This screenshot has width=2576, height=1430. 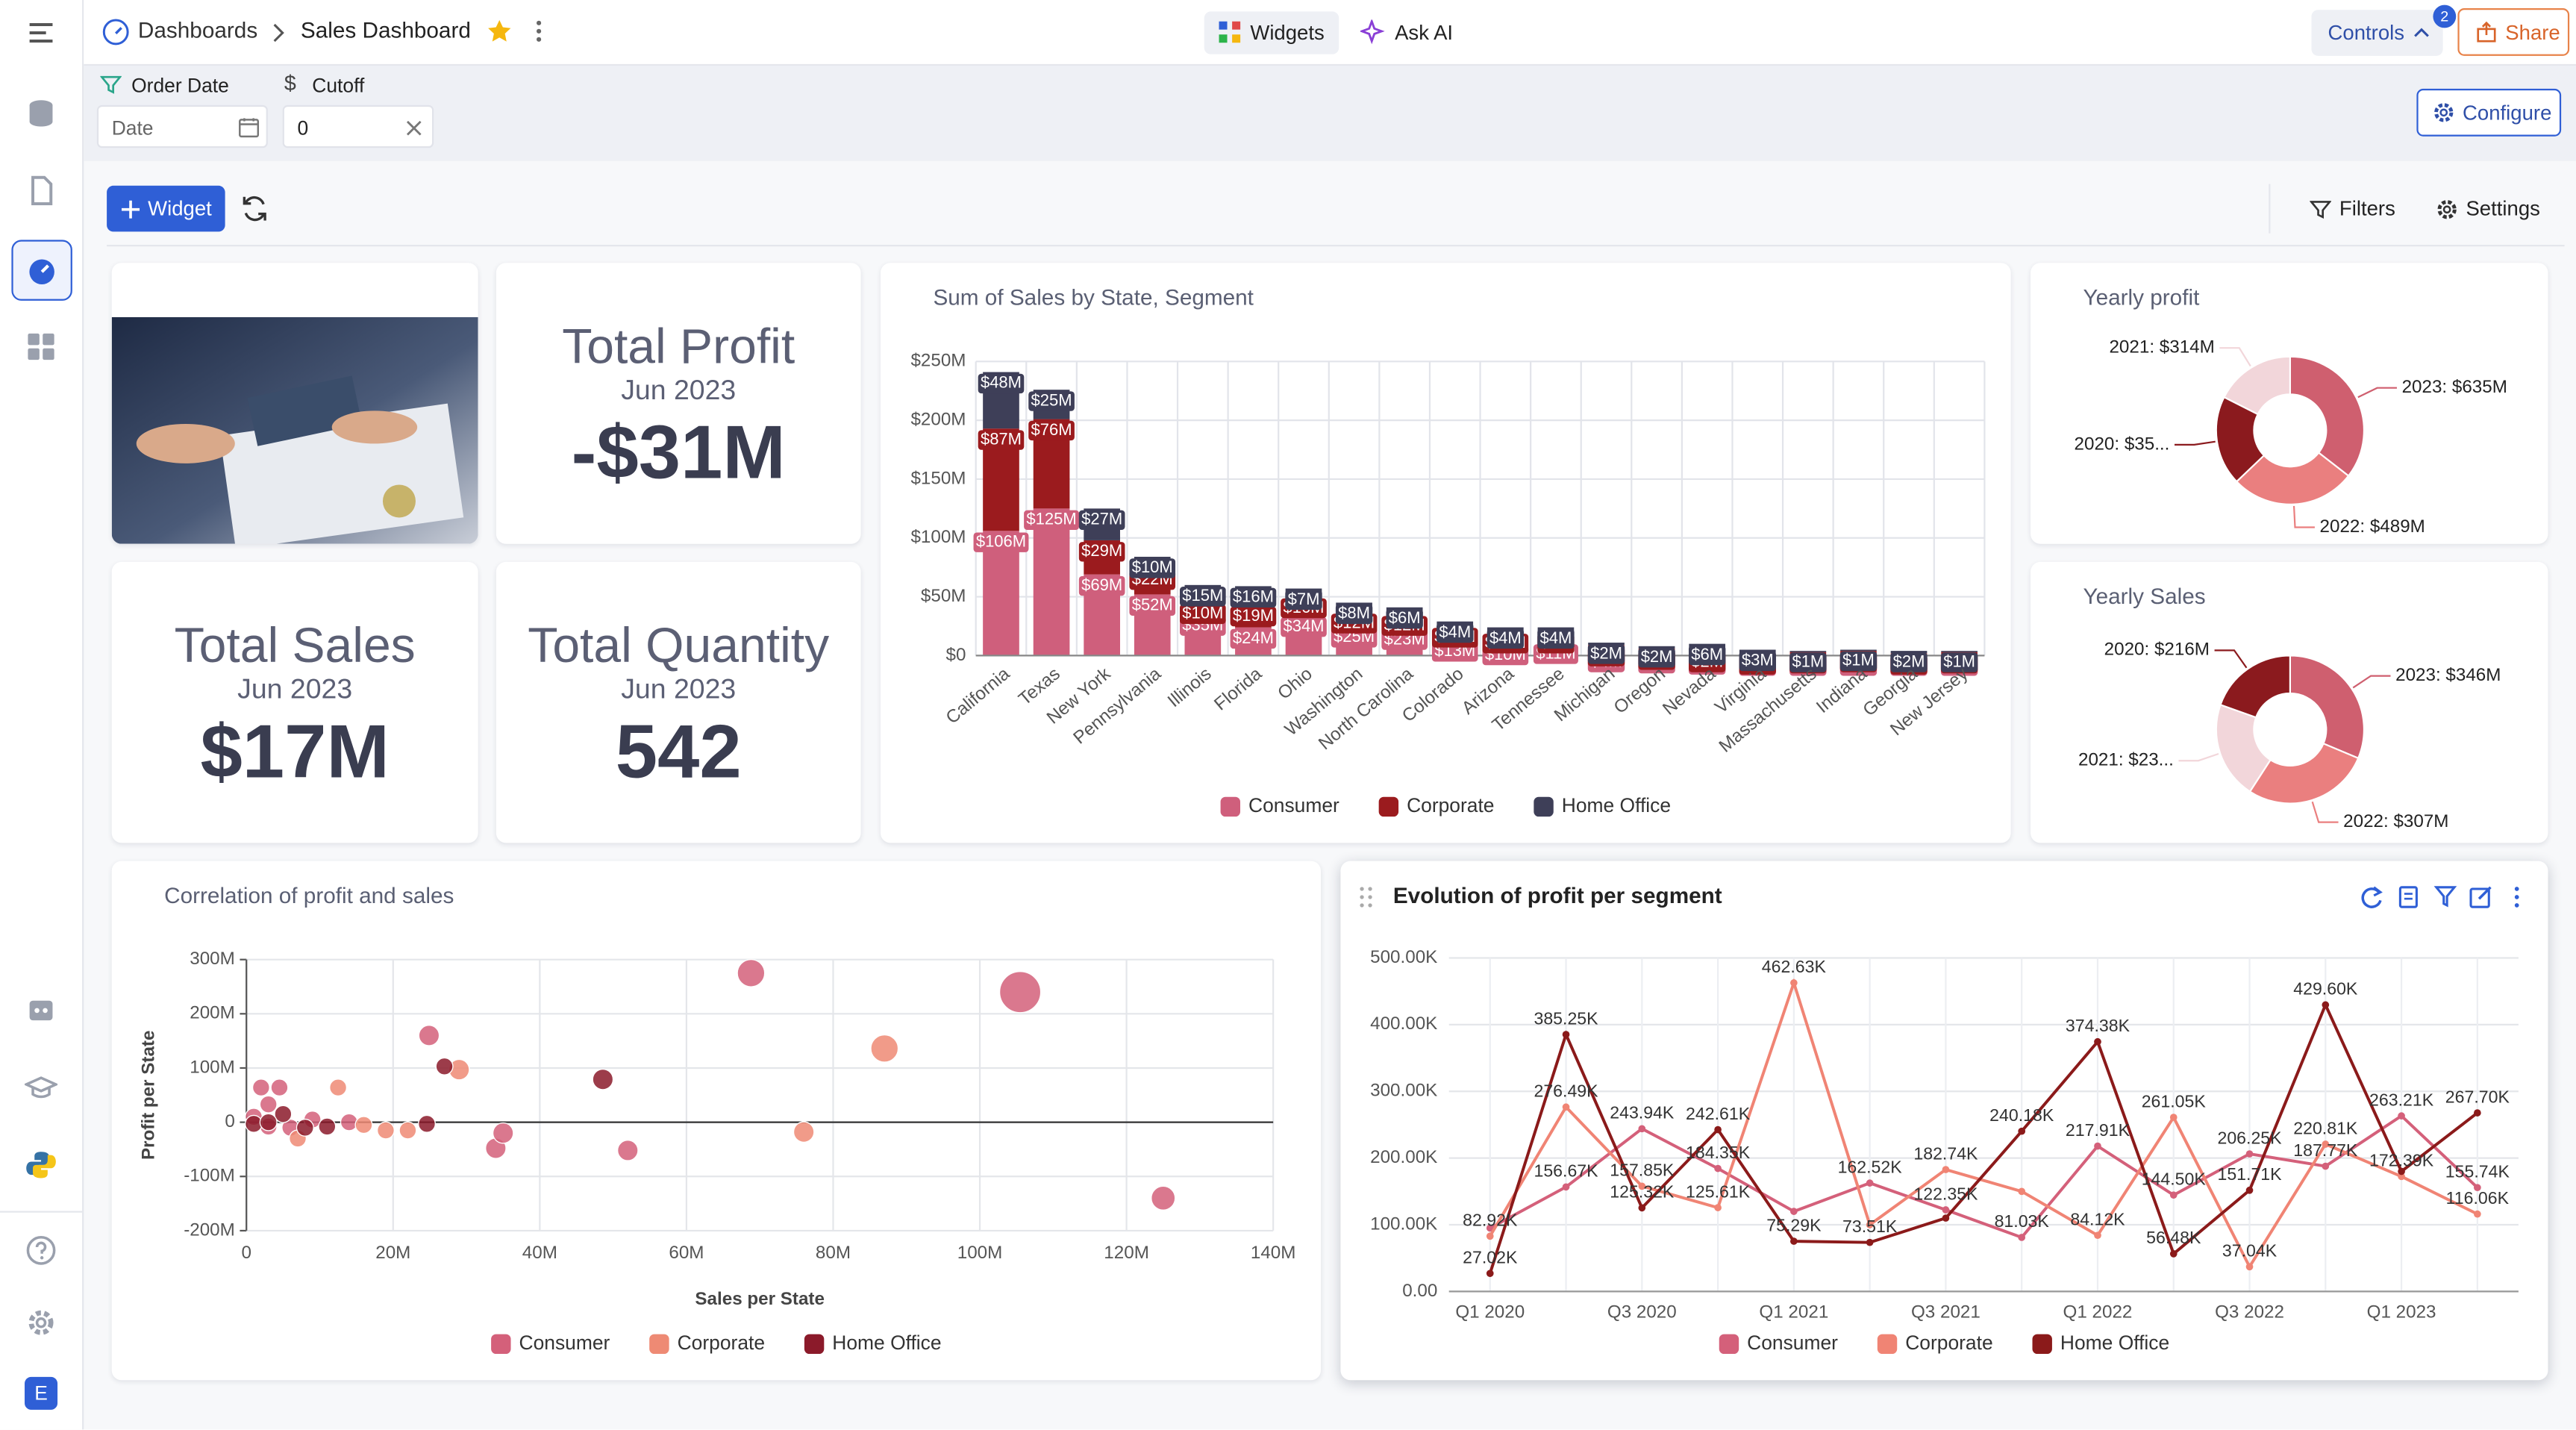 What do you see at coordinates (1367, 897) in the screenshot?
I see `drag-handle` at bounding box center [1367, 897].